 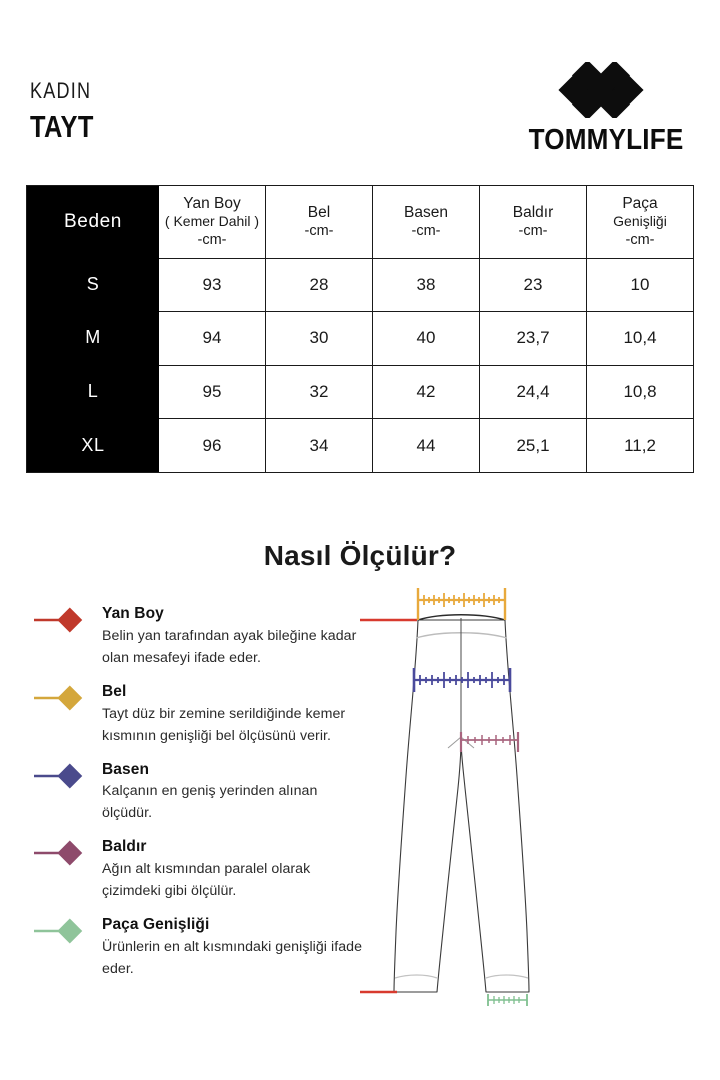 What do you see at coordinates (93, 444) in the screenshot?
I see `size-cell-xl: XL` at bounding box center [93, 444].